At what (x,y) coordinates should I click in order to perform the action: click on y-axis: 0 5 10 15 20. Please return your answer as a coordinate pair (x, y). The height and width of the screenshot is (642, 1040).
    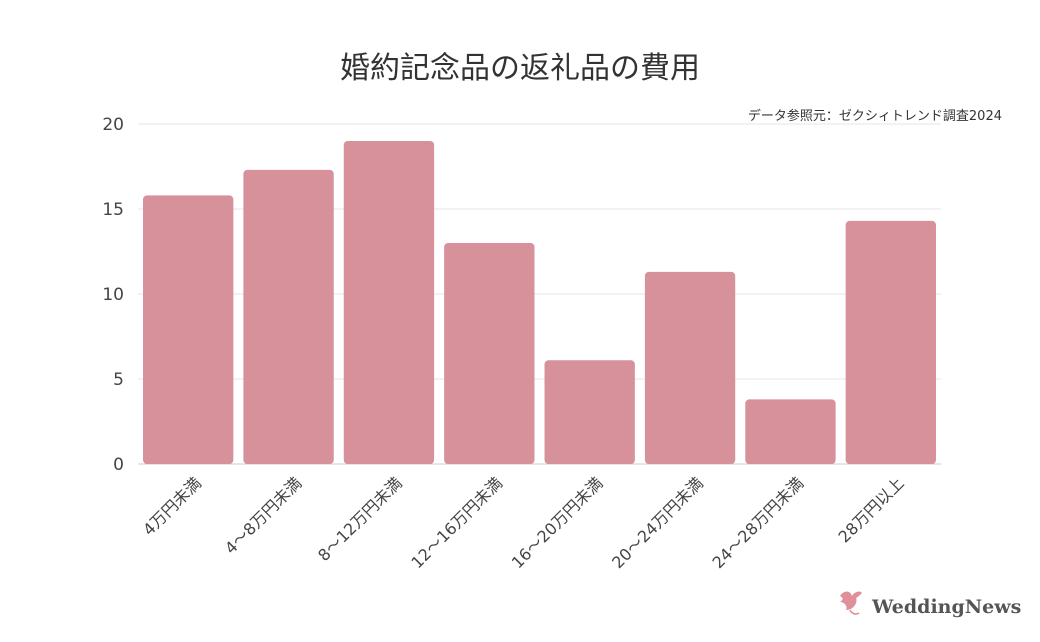
    Looking at the image, I should click on (113, 295).